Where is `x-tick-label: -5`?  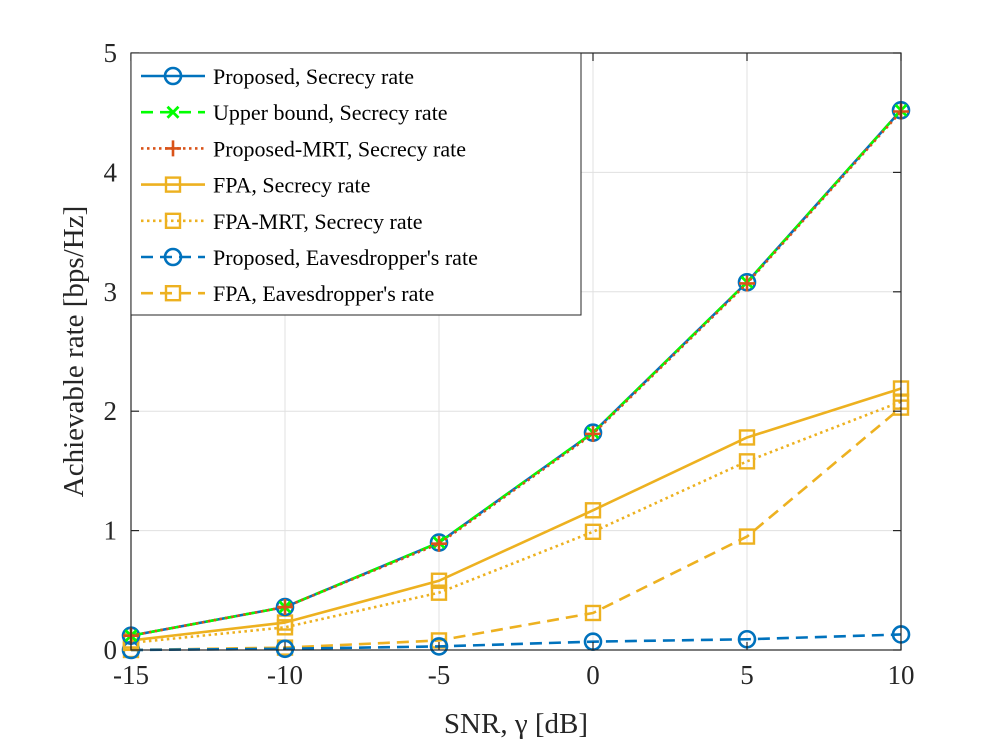 x-tick-label: -5 is located at coordinates (439, 675).